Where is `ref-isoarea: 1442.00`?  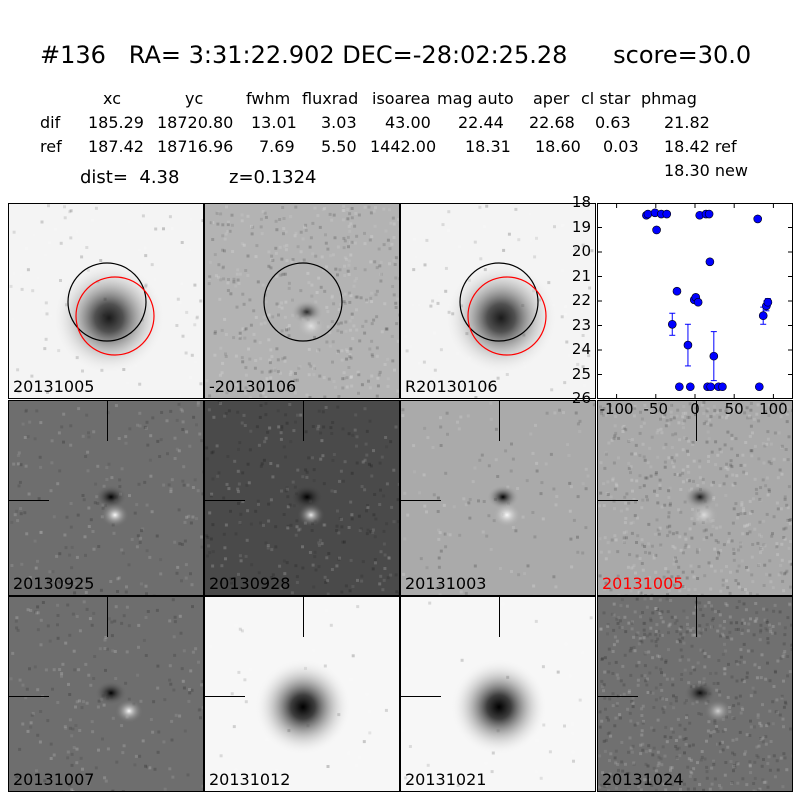 ref-isoarea: 1442.00 is located at coordinates (403, 146).